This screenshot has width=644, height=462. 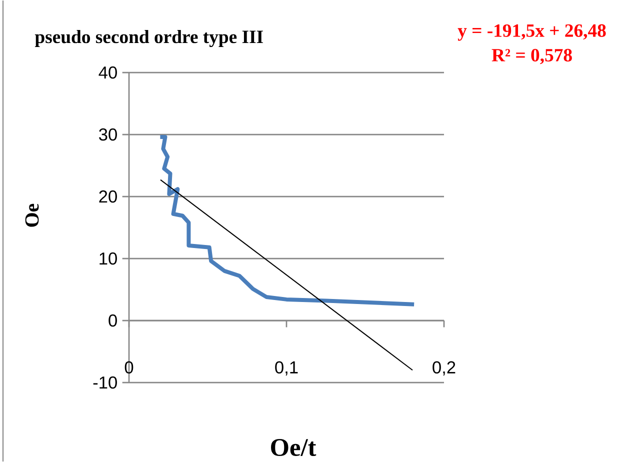 What do you see at coordinates (108, 258) in the screenshot?
I see `y-tick-label: 10` at bounding box center [108, 258].